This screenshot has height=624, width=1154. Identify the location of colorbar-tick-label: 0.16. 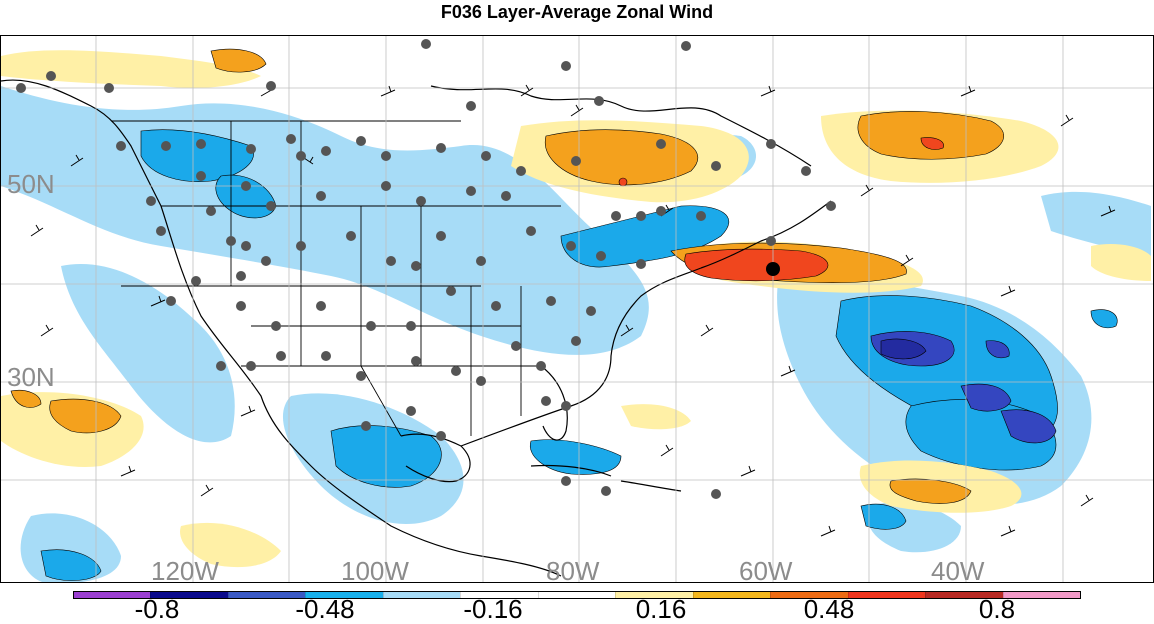
(661, 609).